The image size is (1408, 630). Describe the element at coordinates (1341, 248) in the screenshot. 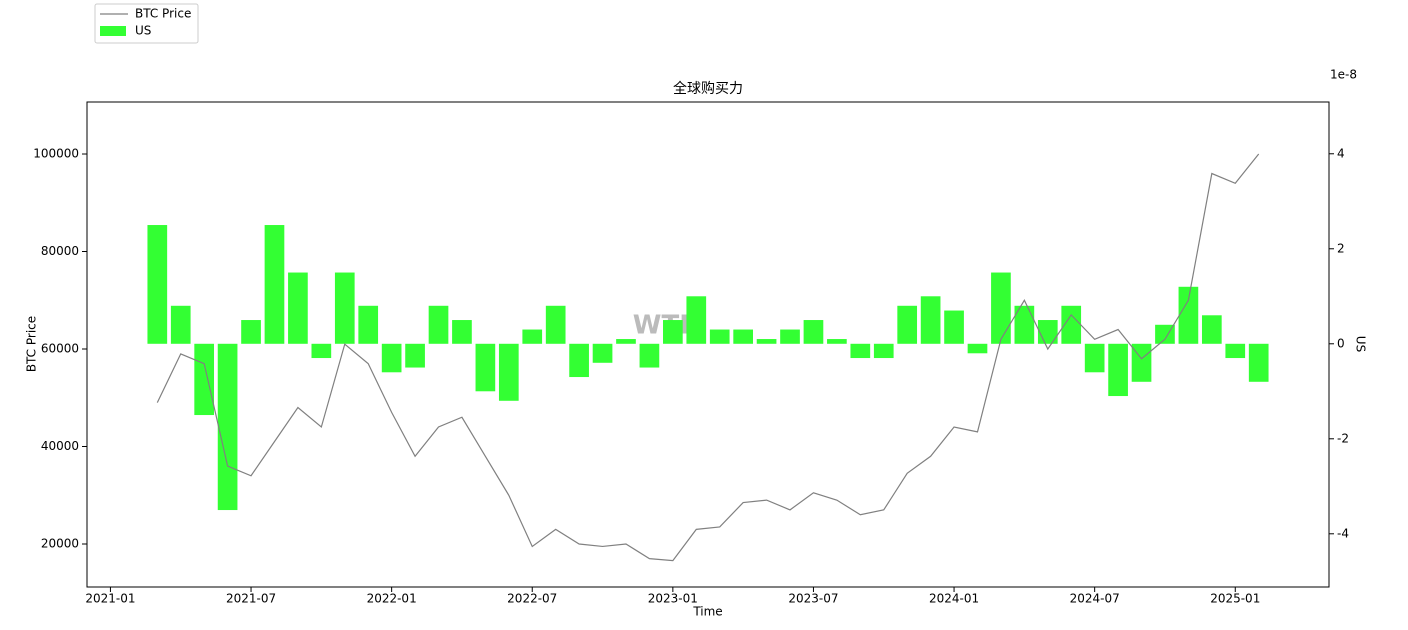

I see `y2-tick-label: 2` at that location.